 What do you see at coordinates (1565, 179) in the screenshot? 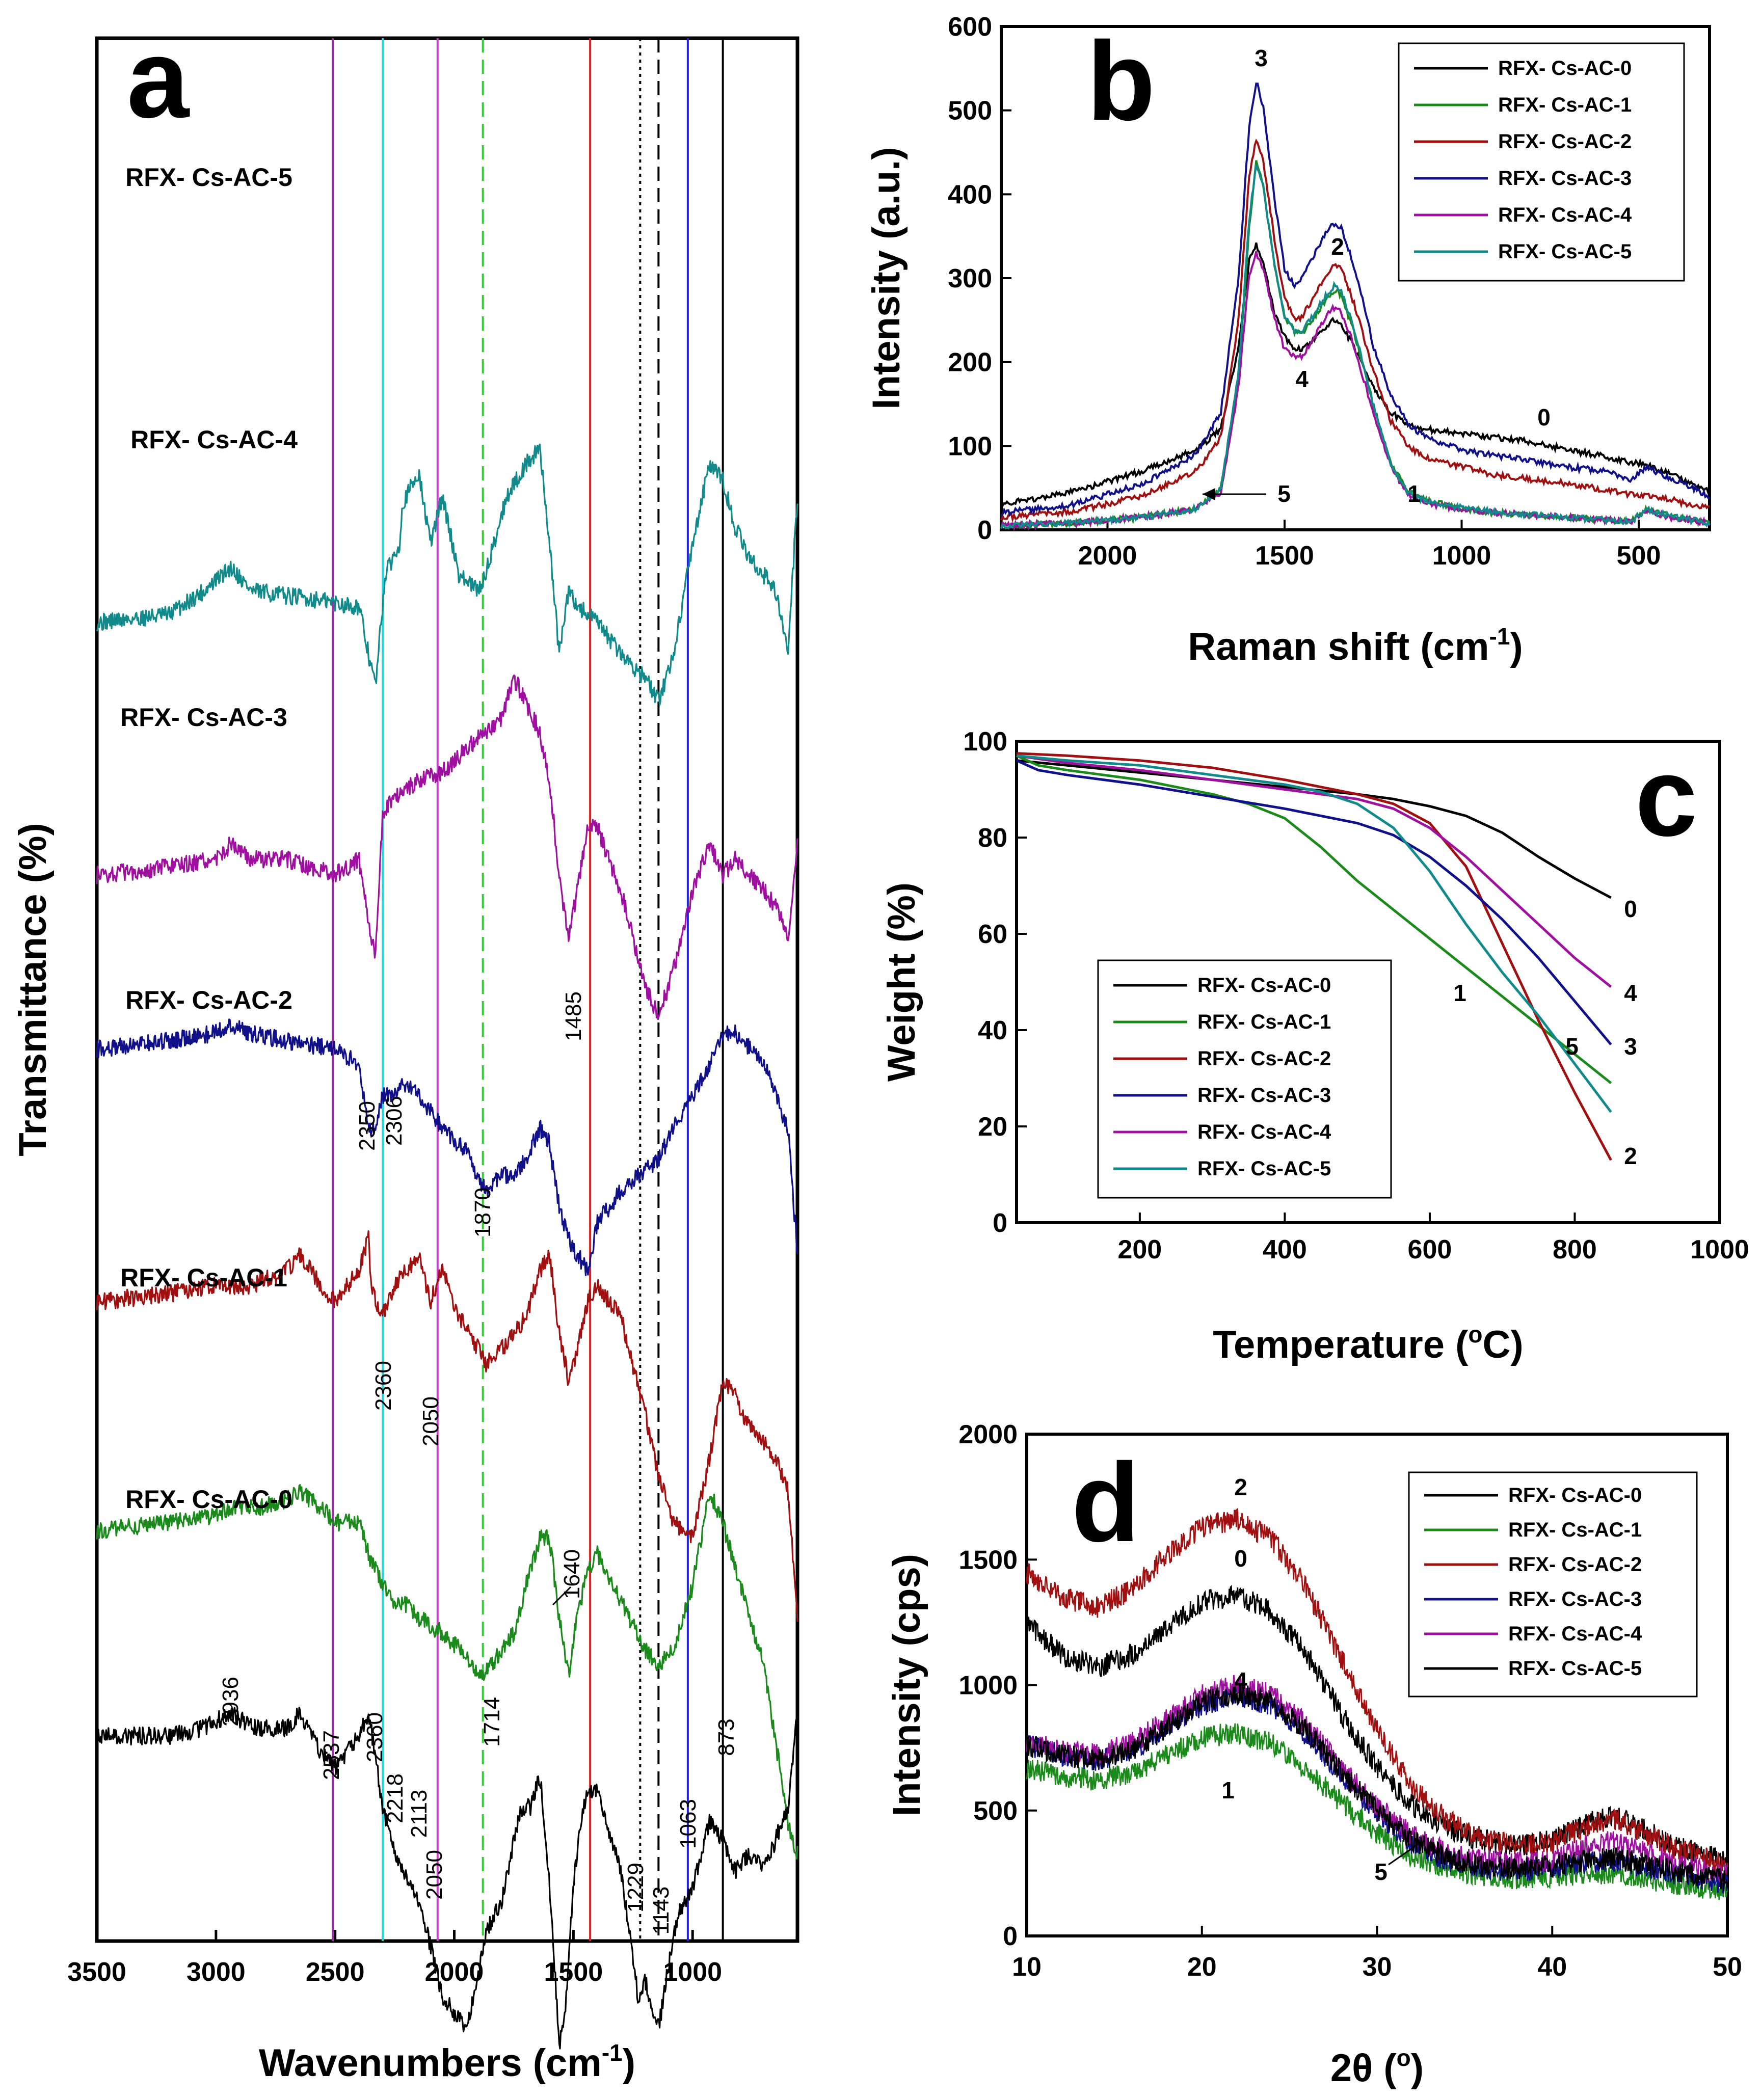
I see `legend-label-b-3: RFX- Cs-AC-3` at bounding box center [1565, 179].